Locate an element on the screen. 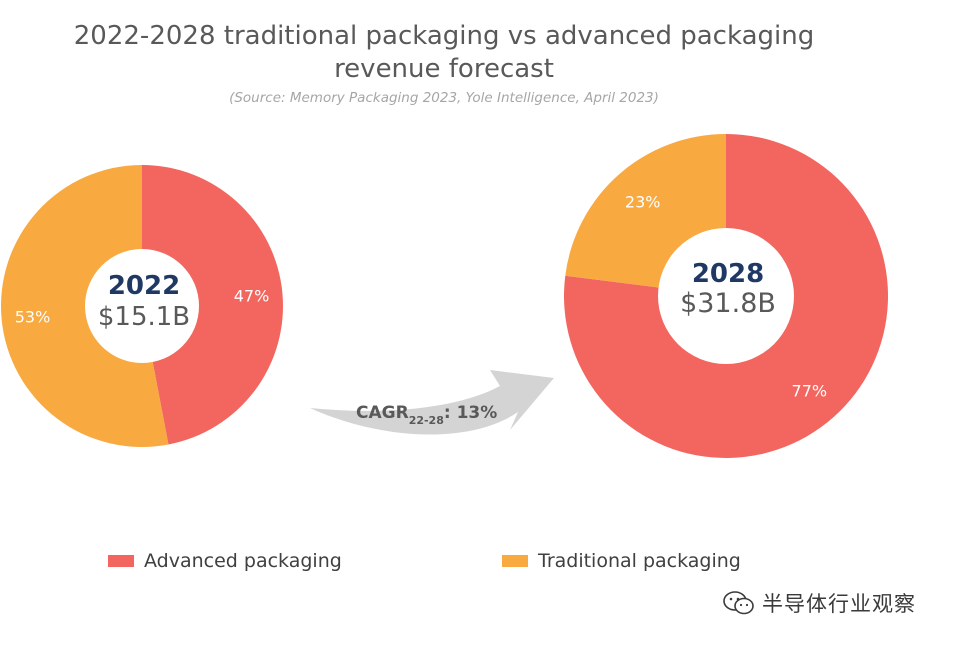 Image resolution: width=971 pixels, height=646 pixels. legend-label-traditional: Traditional packaging is located at coordinates (639, 561).